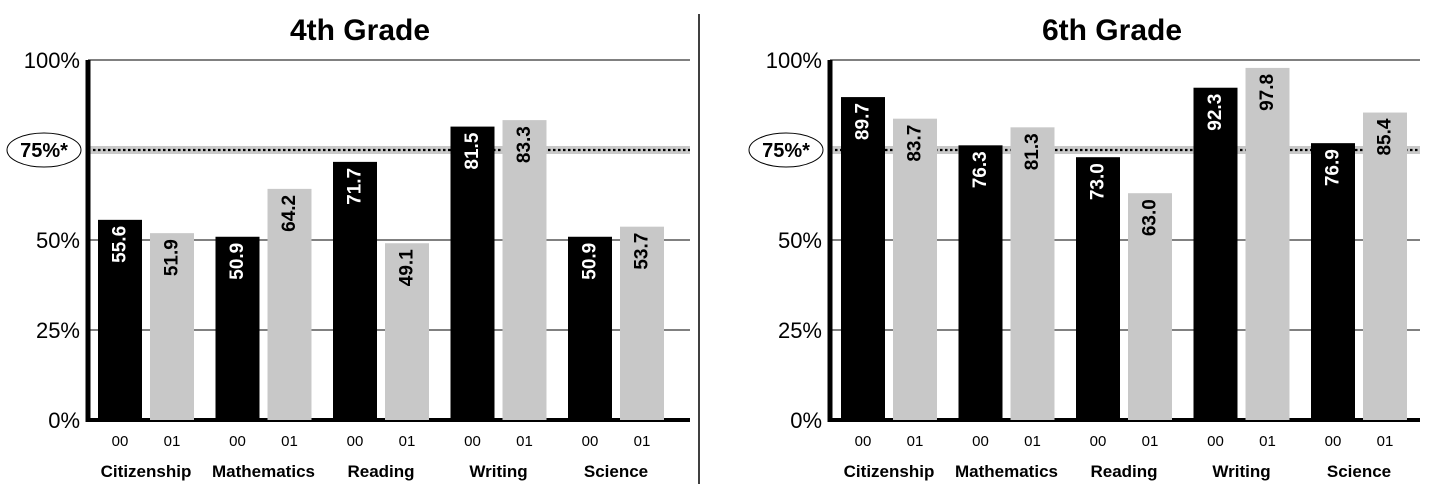 This screenshot has height=486, width=1429. Describe the element at coordinates (863, 121) in the screenshot. I see `bar-value-label: 89.7` at that location.